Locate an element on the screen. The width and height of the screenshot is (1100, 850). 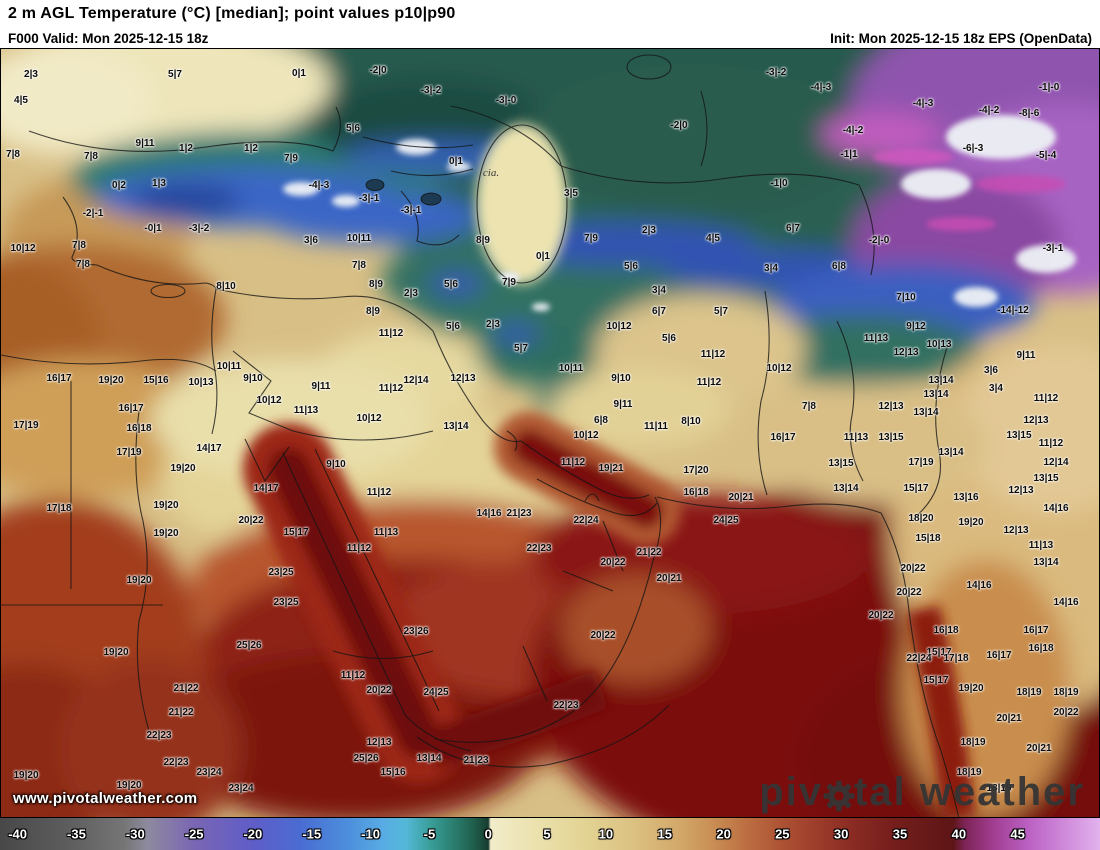
point-value: 4|5 is located at coordinates (713, 238).